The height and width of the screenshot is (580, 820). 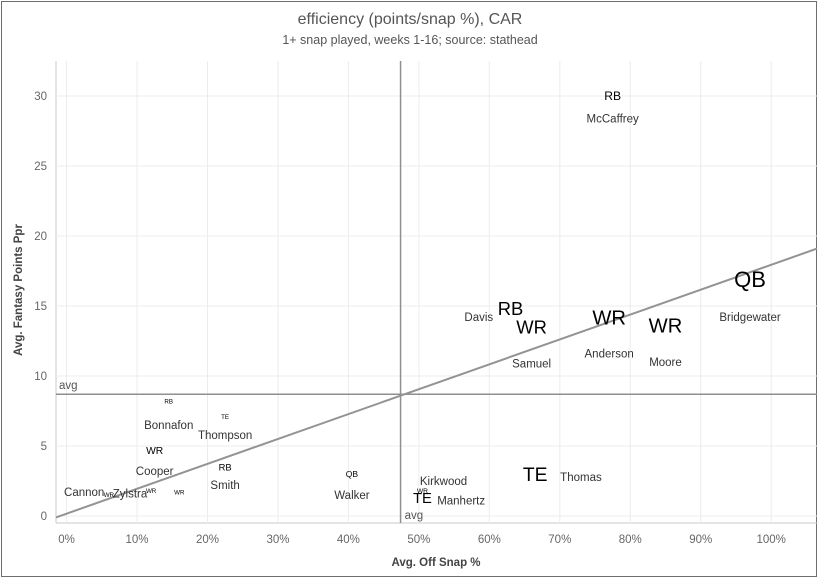 I want to click on x-tick-label: 10%, so click(x=137, y=540).